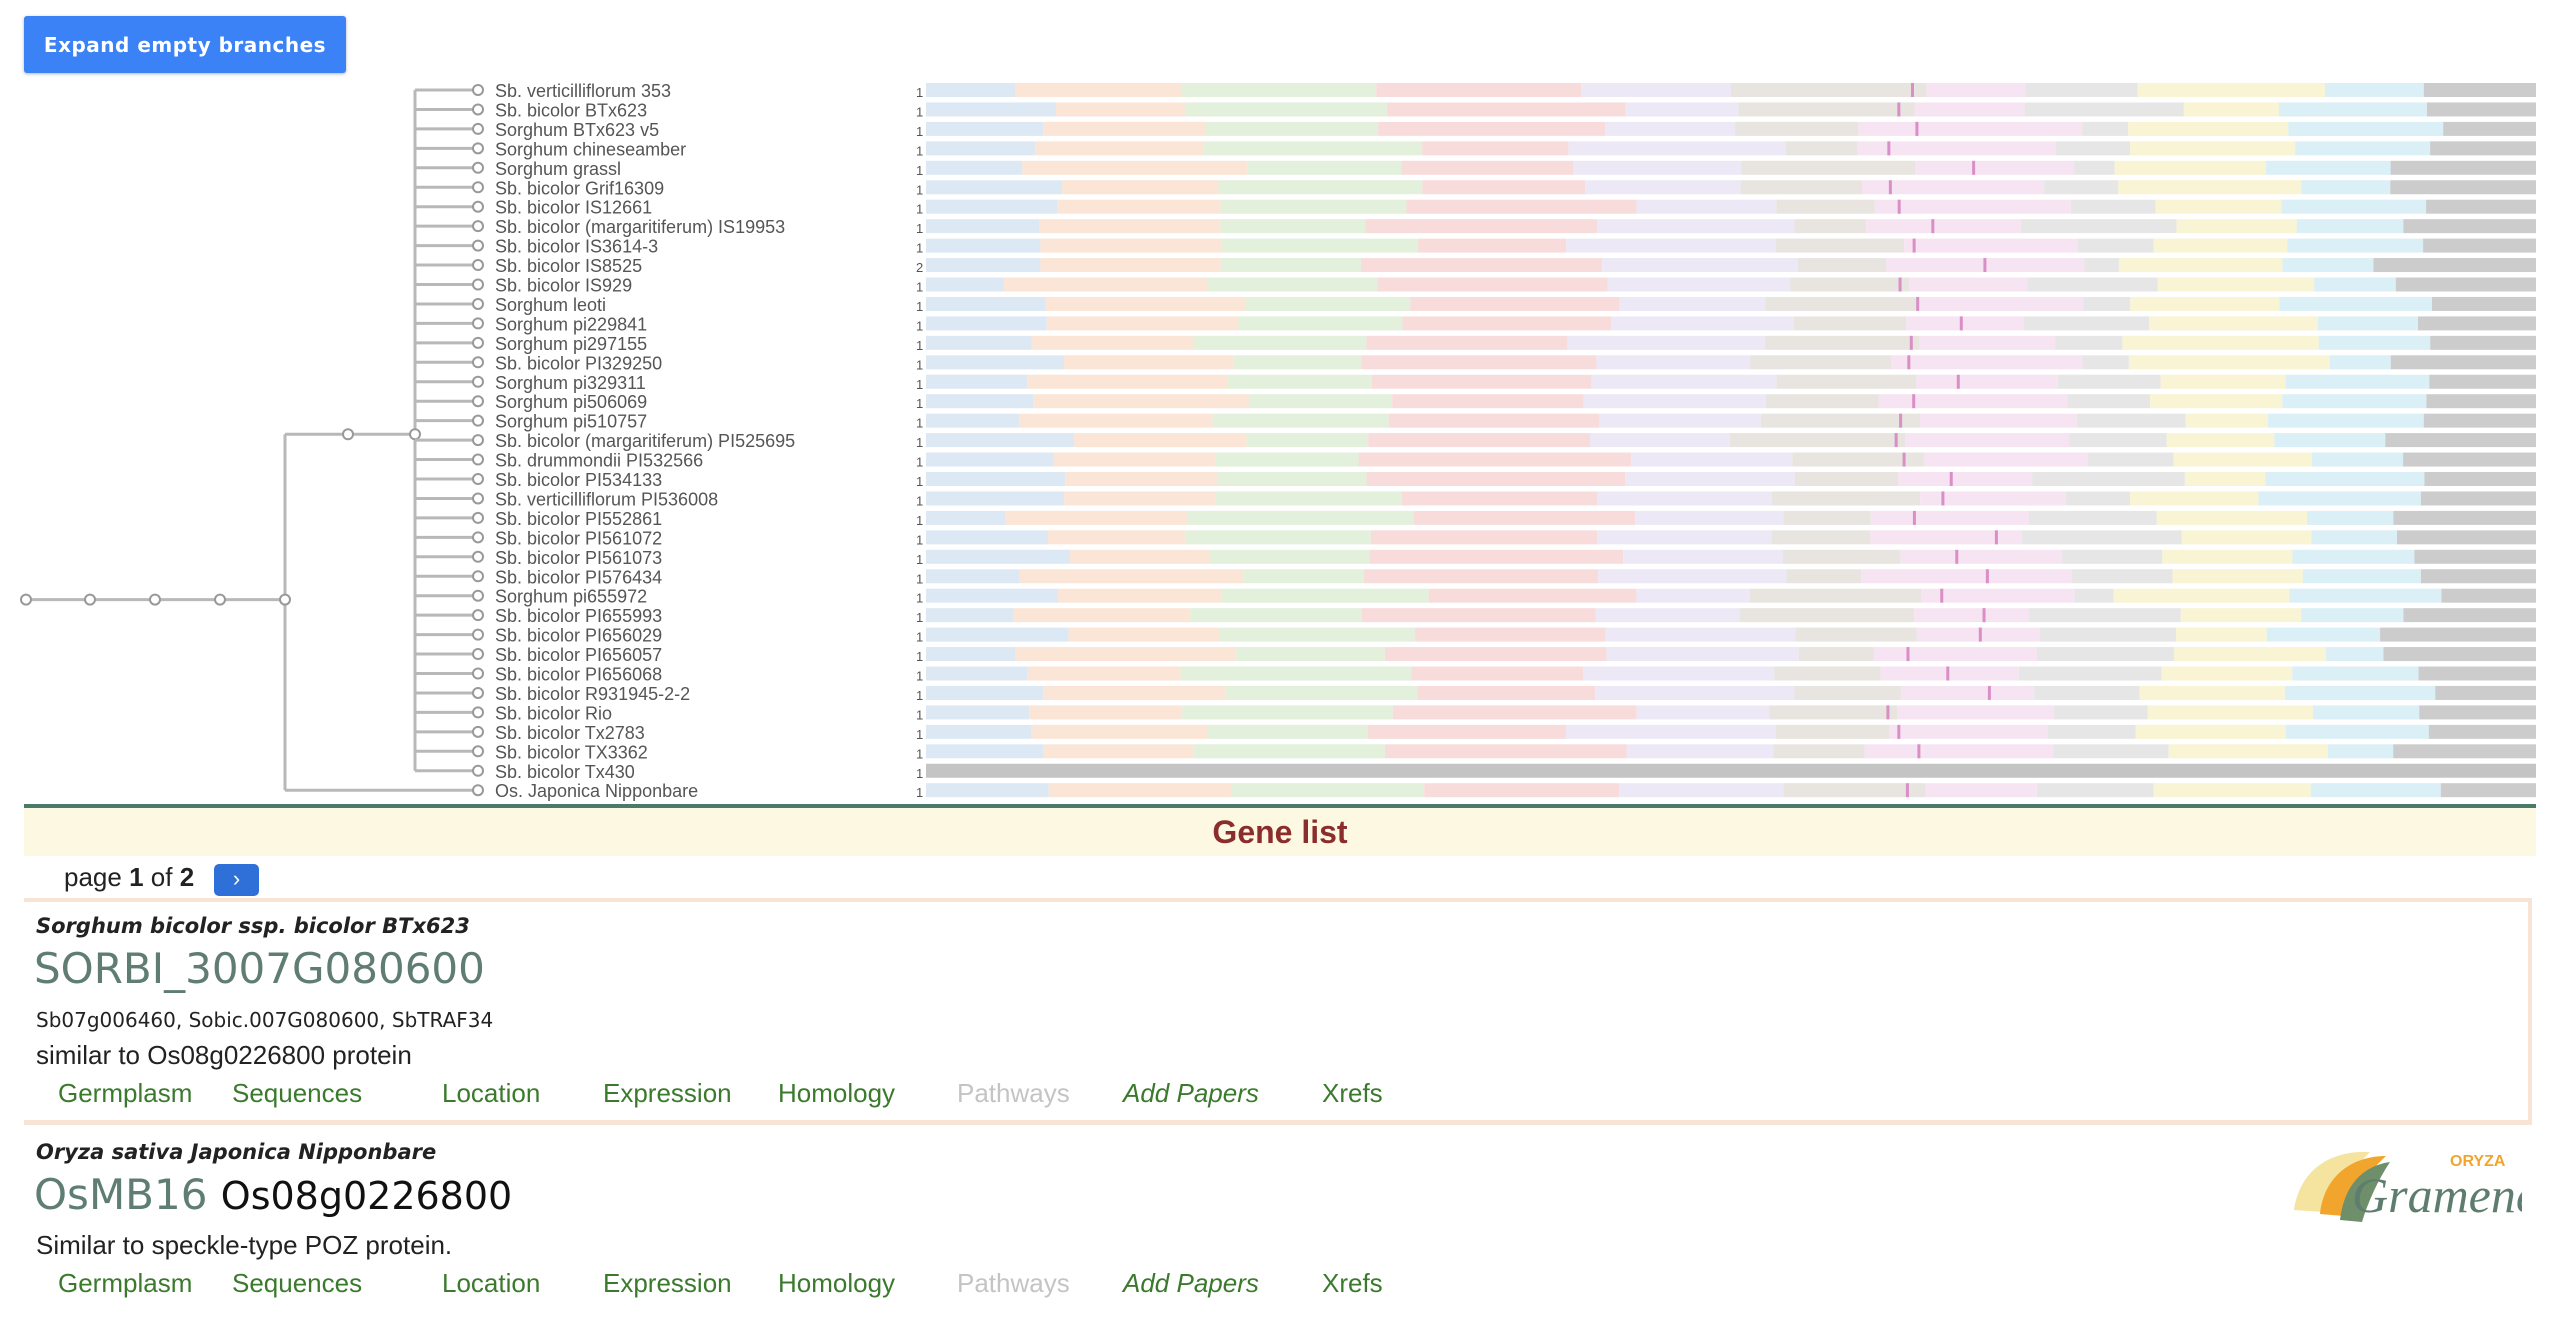  What do you see at coordinates (590, 149) in the screenshot?
I see `tree-leaf-label: Sorghum chineseamber` at bounding box center [590, 149].